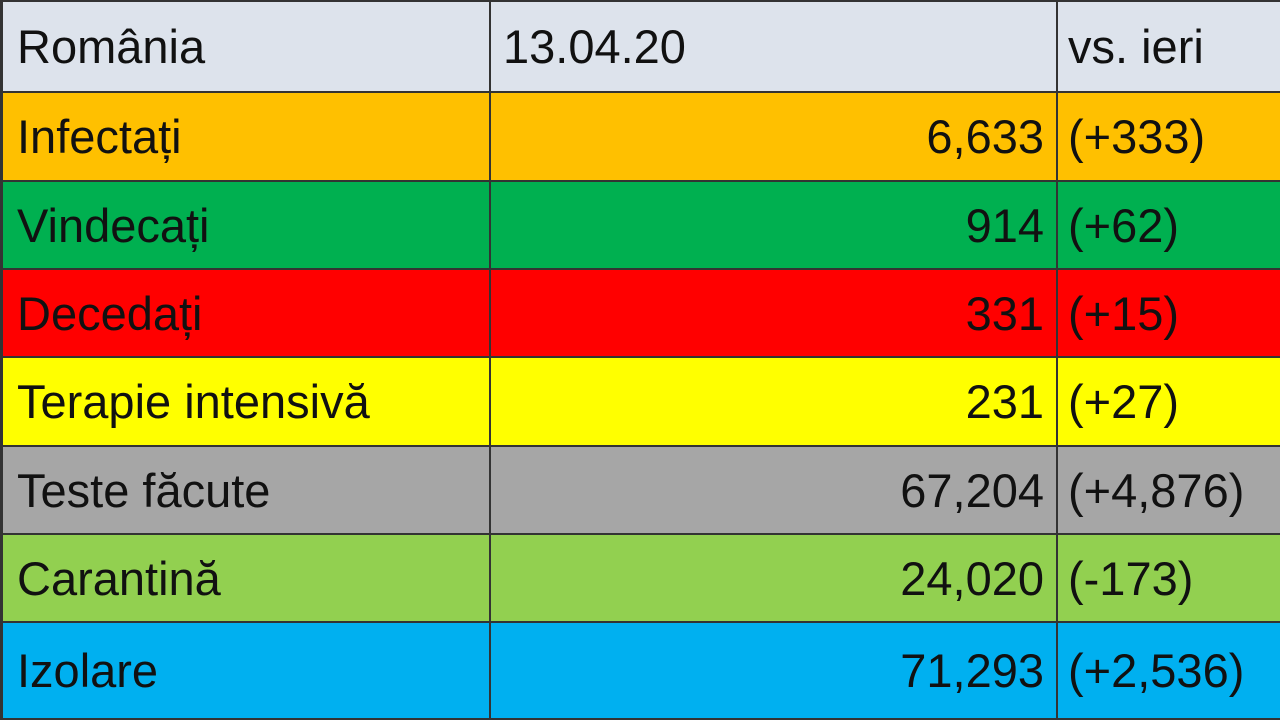 Image resolution: width=1280 pixels, height=720 pixels. What do you see at coordinates (1169, 491) in the screenshot?
I see `row-change: (+4,876)` at bounding box center [1169, 491].